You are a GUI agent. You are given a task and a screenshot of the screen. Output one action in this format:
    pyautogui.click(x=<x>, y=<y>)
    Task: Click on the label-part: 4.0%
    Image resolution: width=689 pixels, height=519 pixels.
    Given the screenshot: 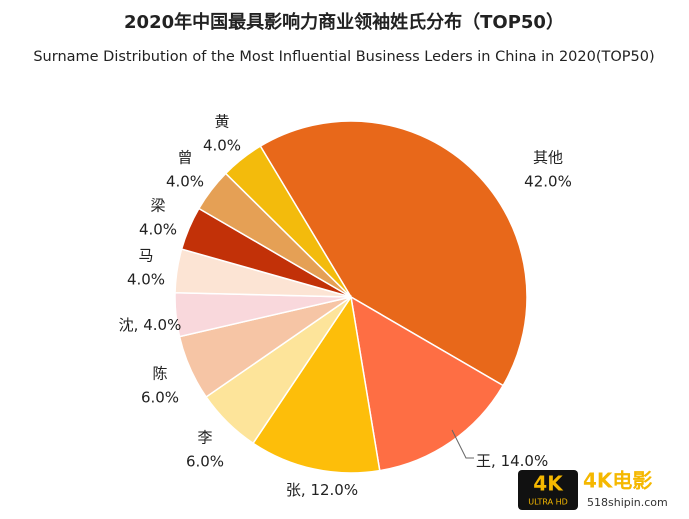 What is the action you would take?
    pyautogui.click(x=162, y=325)
    